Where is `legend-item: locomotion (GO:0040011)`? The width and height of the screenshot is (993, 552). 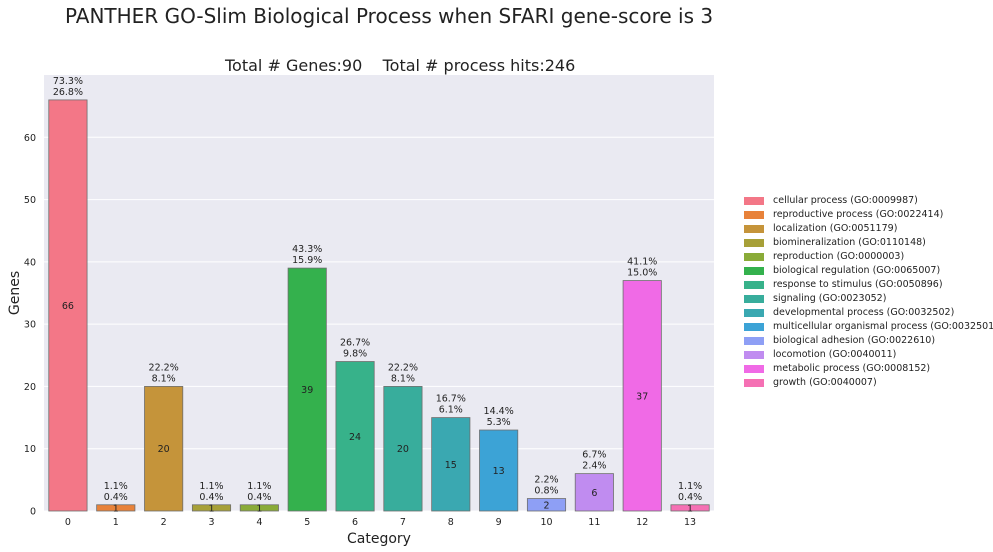
legend-item: locomotion (GO:0040011) is located at coordinates (868, 355).